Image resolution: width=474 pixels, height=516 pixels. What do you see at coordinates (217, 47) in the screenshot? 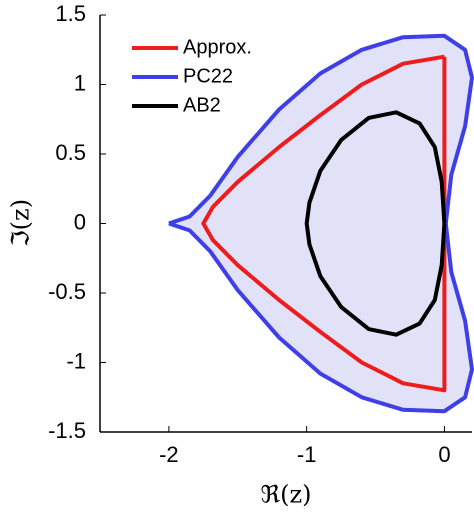
I see `legend-label: Approx.` at bounding box center [217, 47].